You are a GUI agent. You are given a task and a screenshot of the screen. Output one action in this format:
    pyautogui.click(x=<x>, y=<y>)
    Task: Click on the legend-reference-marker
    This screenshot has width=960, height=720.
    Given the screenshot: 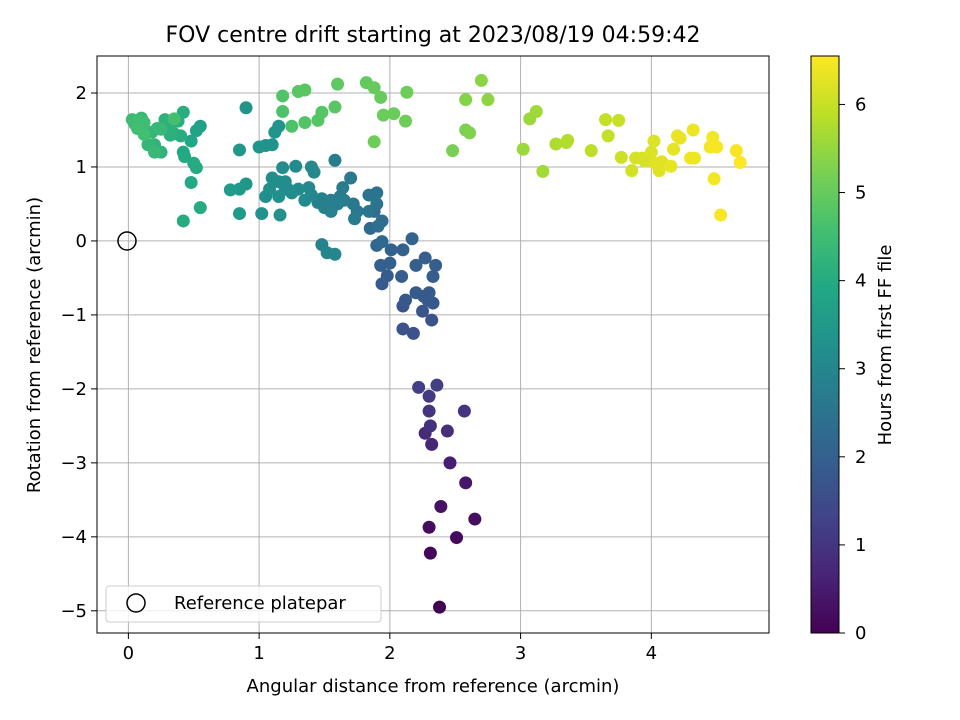 What is the action you would take?
    pyautogui.click(x=136, y=603)
    